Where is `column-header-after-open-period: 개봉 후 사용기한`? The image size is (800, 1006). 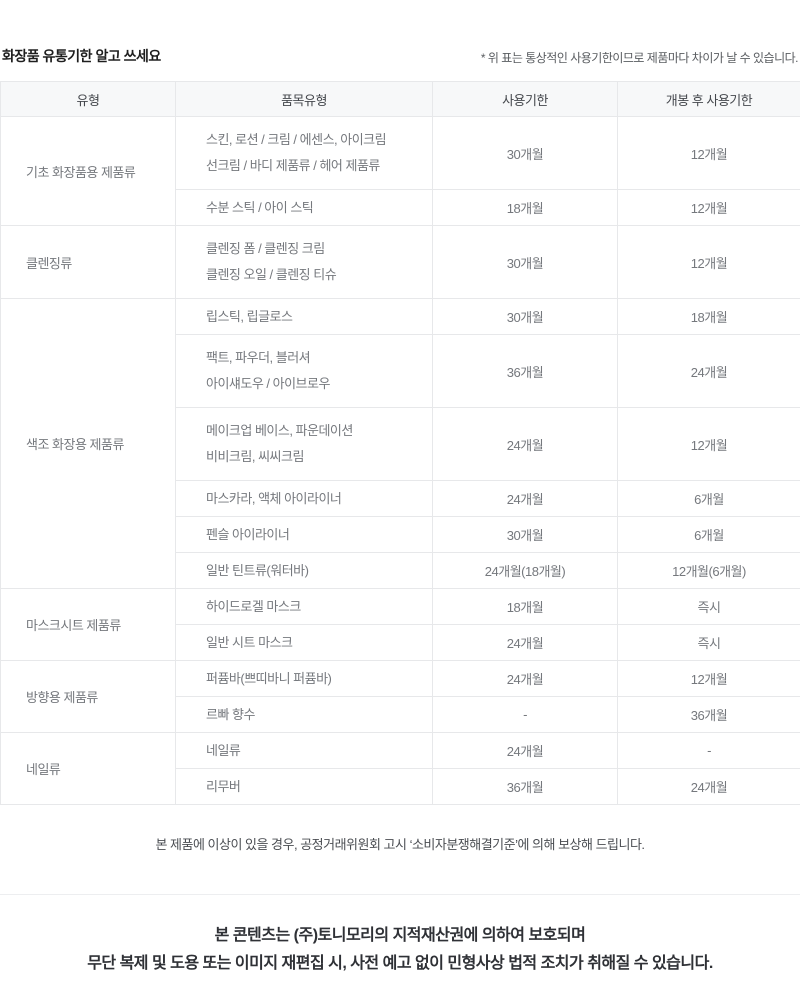
column-header-after-open-period: 개봉 후 사용기한 is located at coordinates (708, 99).